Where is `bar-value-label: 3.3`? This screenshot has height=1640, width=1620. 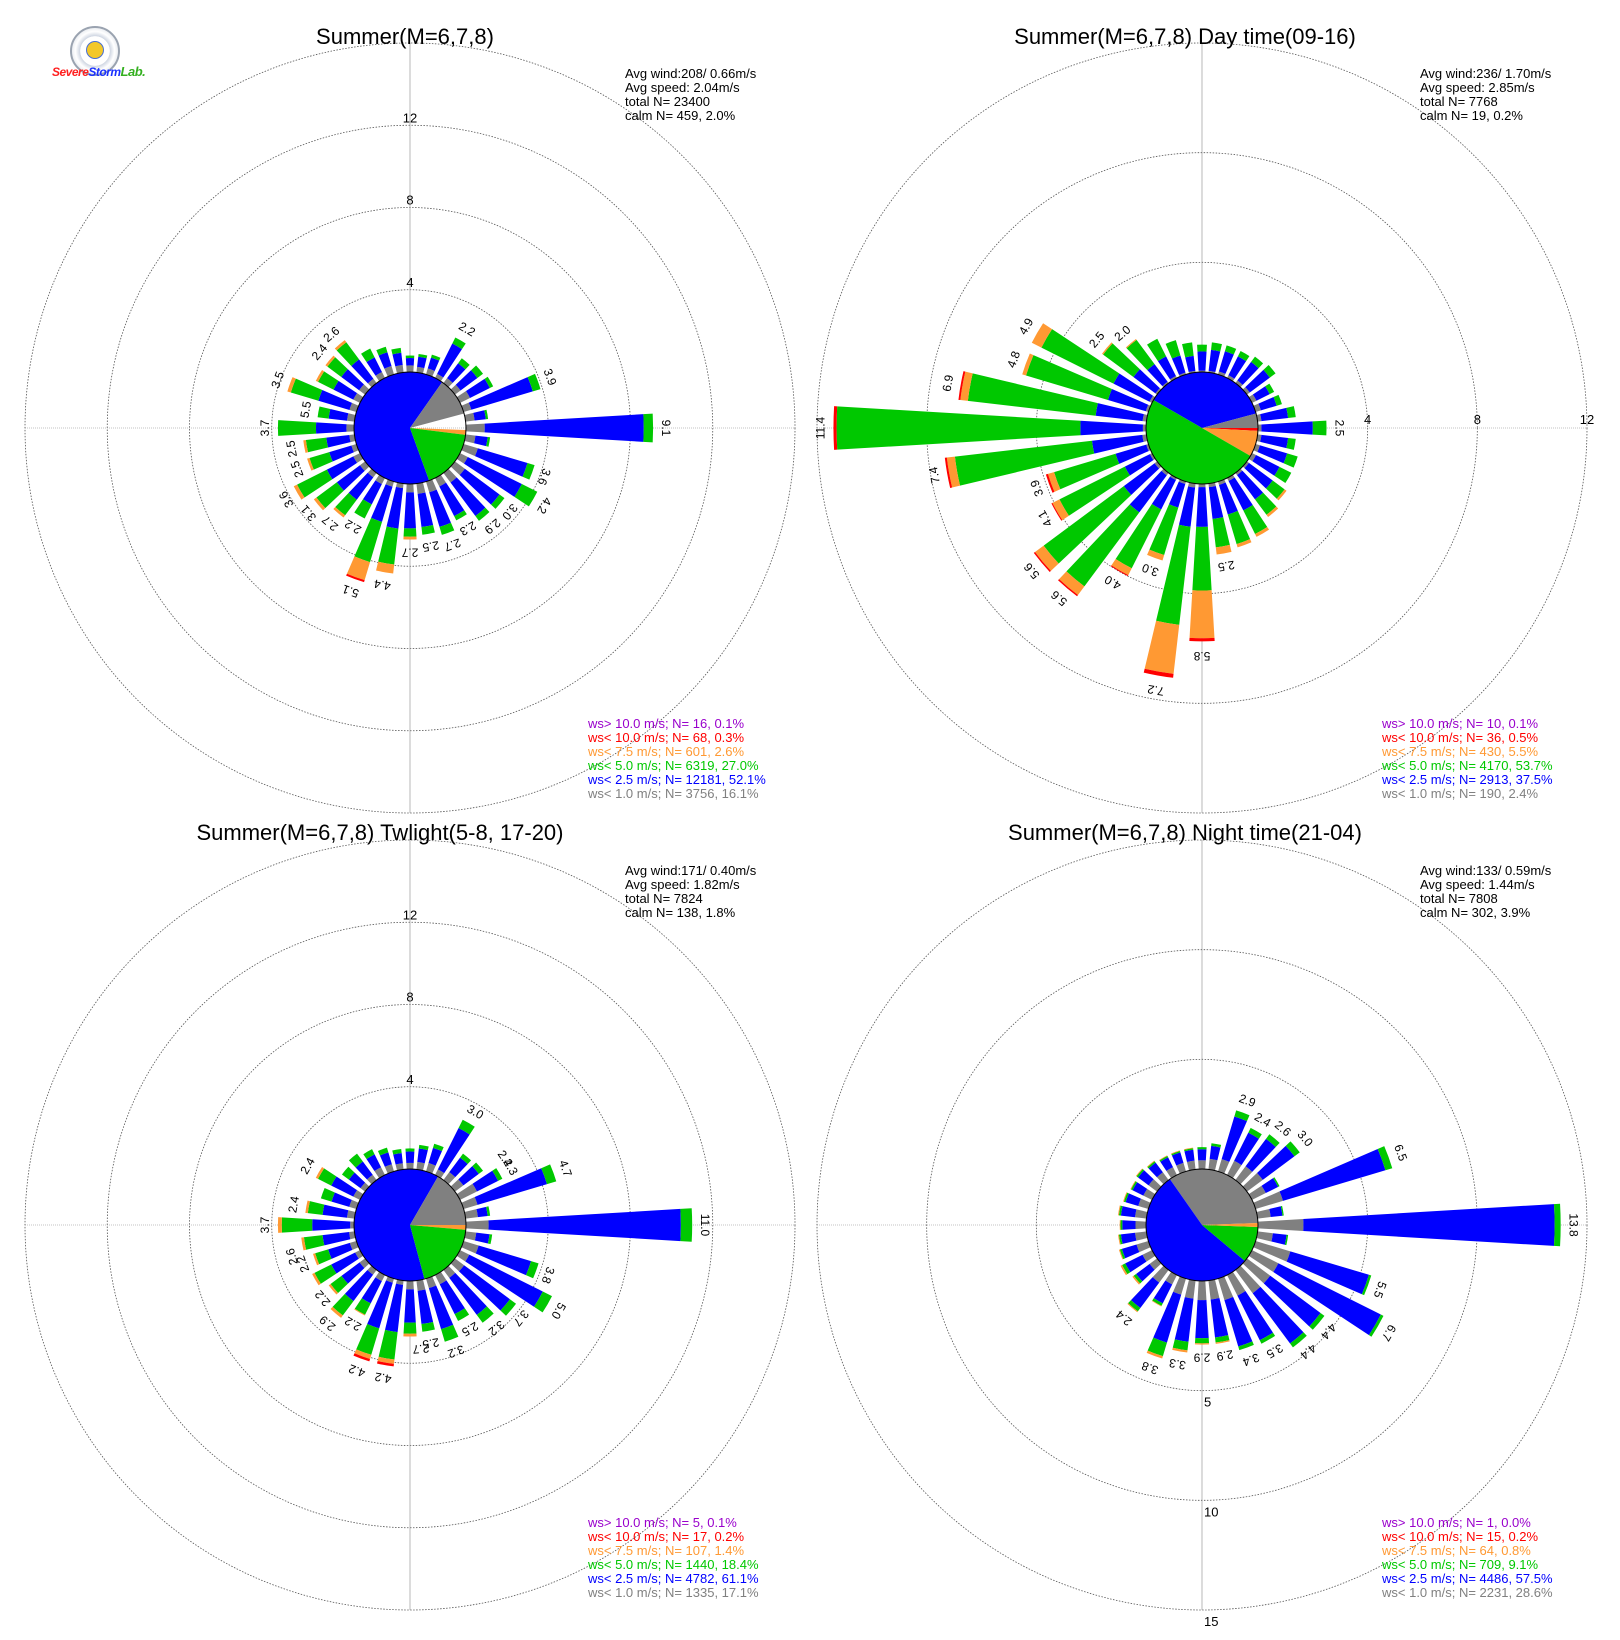
bar-value-label: 3.3 is located at coordinates (1177, 1364).